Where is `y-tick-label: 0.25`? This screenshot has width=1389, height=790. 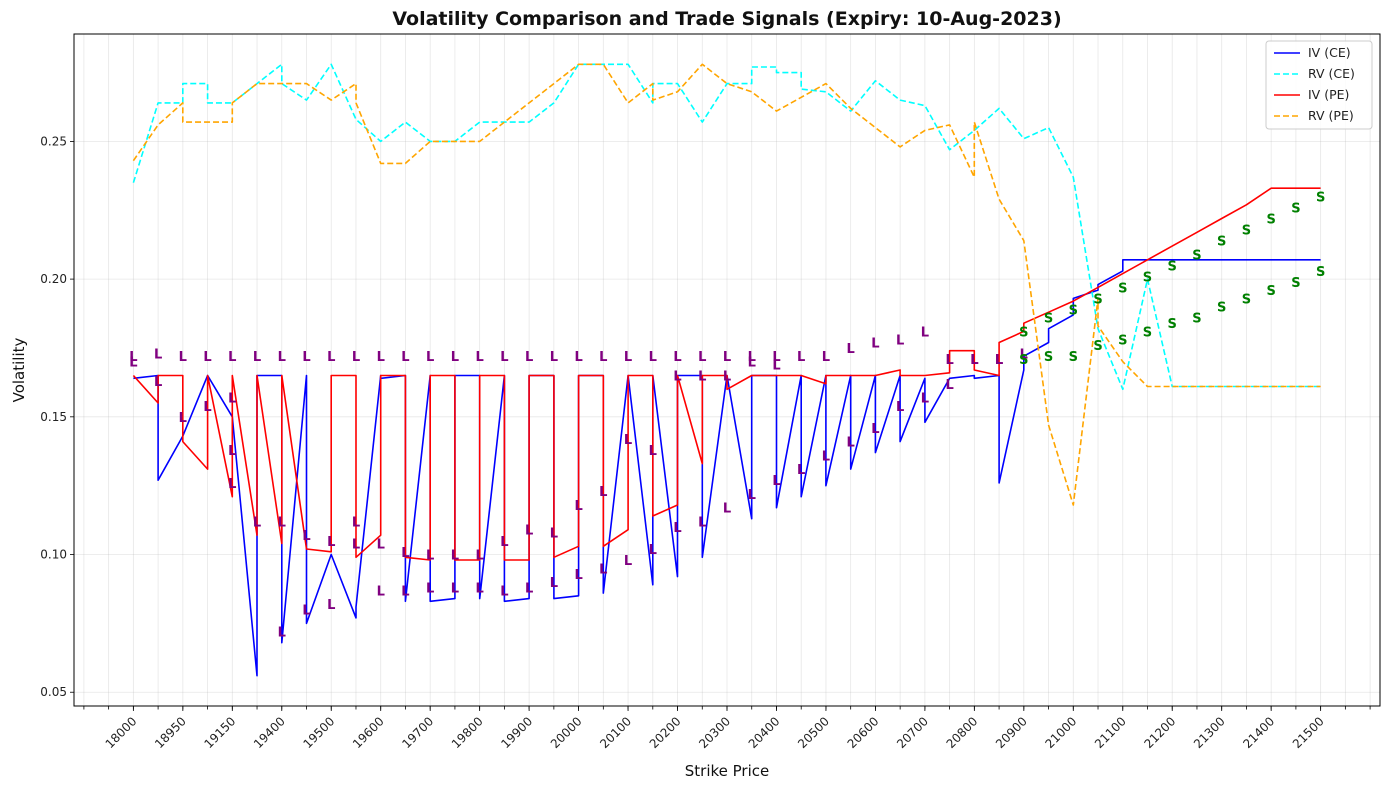
y-tick-label: 0.25 is located at coordinates (53, 141).